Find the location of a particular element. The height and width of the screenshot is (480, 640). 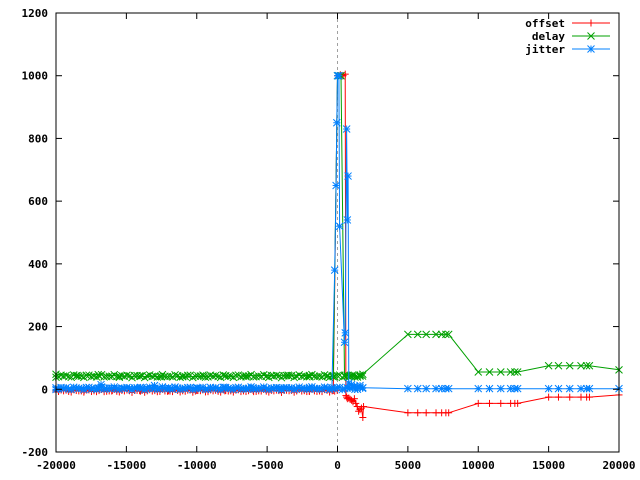

y-tick-label: 1000 is located at coordinates (35, 76).